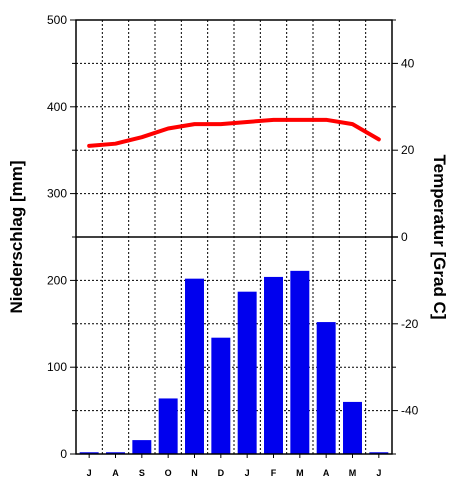 Image resolution: width=457 pixels, height=482 pixels. What do you see at coordinates (408, 150) in the screenshot?
I see `right-tick-label: 20` at bounding box center [408, 150].